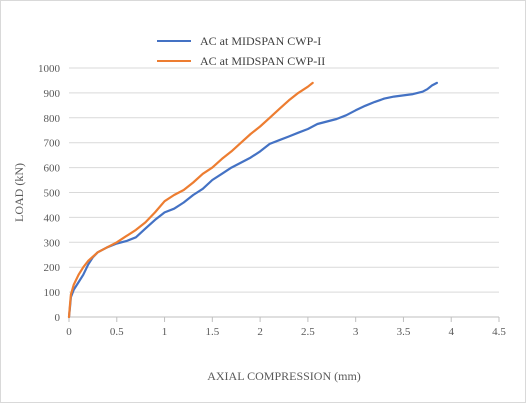  I want to click on y-tick-label: 300, so click(52, 243).